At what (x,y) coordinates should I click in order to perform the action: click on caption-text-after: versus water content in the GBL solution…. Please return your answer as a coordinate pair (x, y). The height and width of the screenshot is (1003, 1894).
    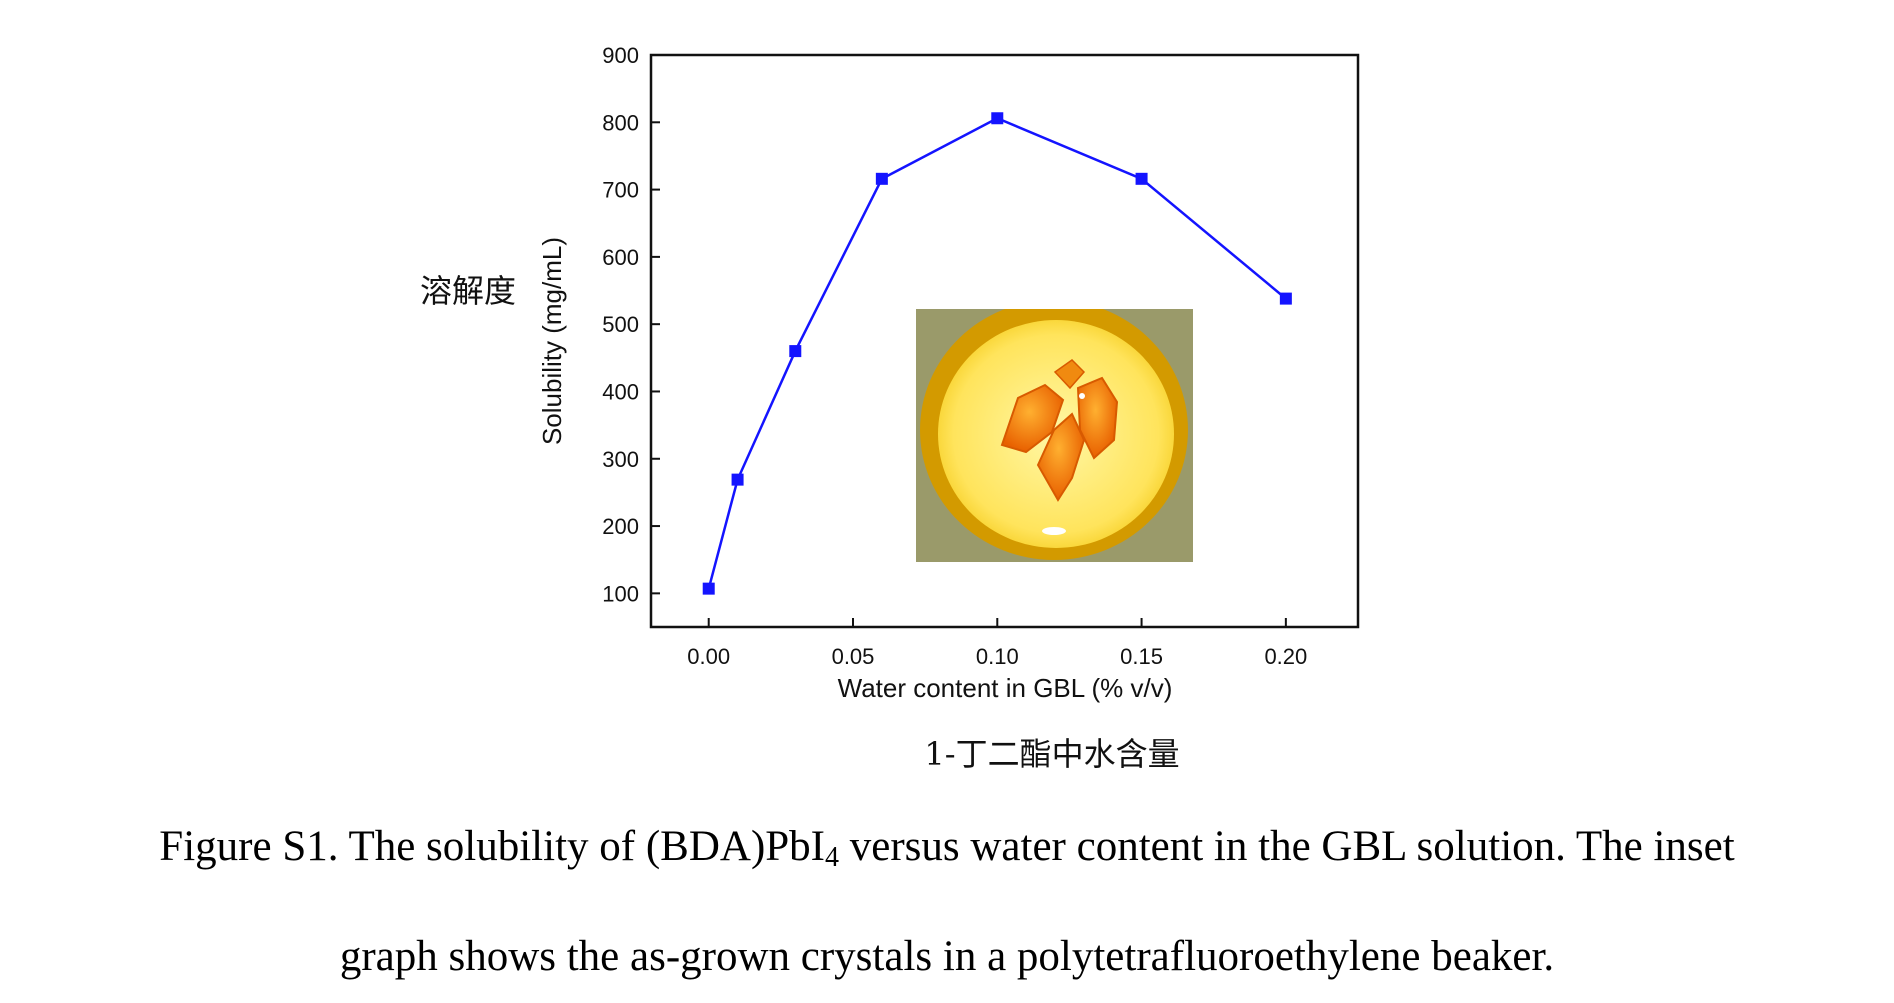
    Looking at the image, I should click on (1287, 846).